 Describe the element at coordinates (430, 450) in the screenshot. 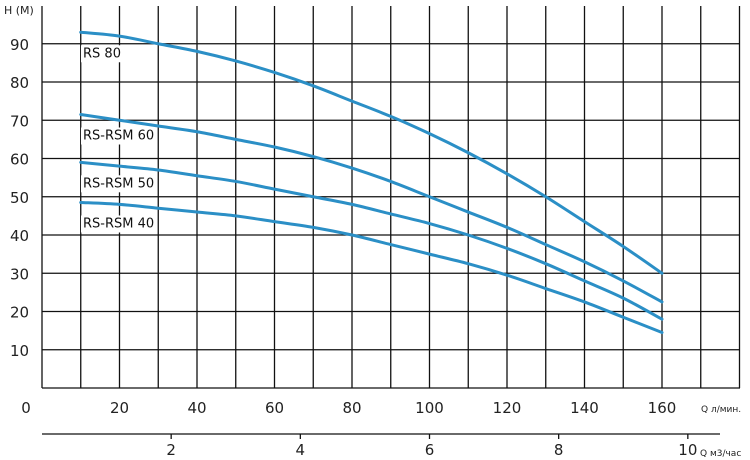

I see `secondary-tick-label: 6` at that location.